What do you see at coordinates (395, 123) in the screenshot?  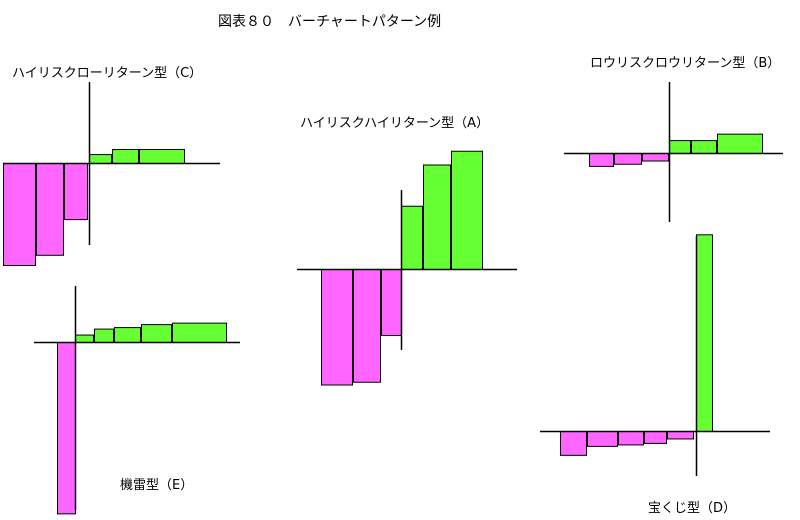 I see `chart-label-a: ハイリスクハイリターン型（A）` at bounding box center [395, 123].